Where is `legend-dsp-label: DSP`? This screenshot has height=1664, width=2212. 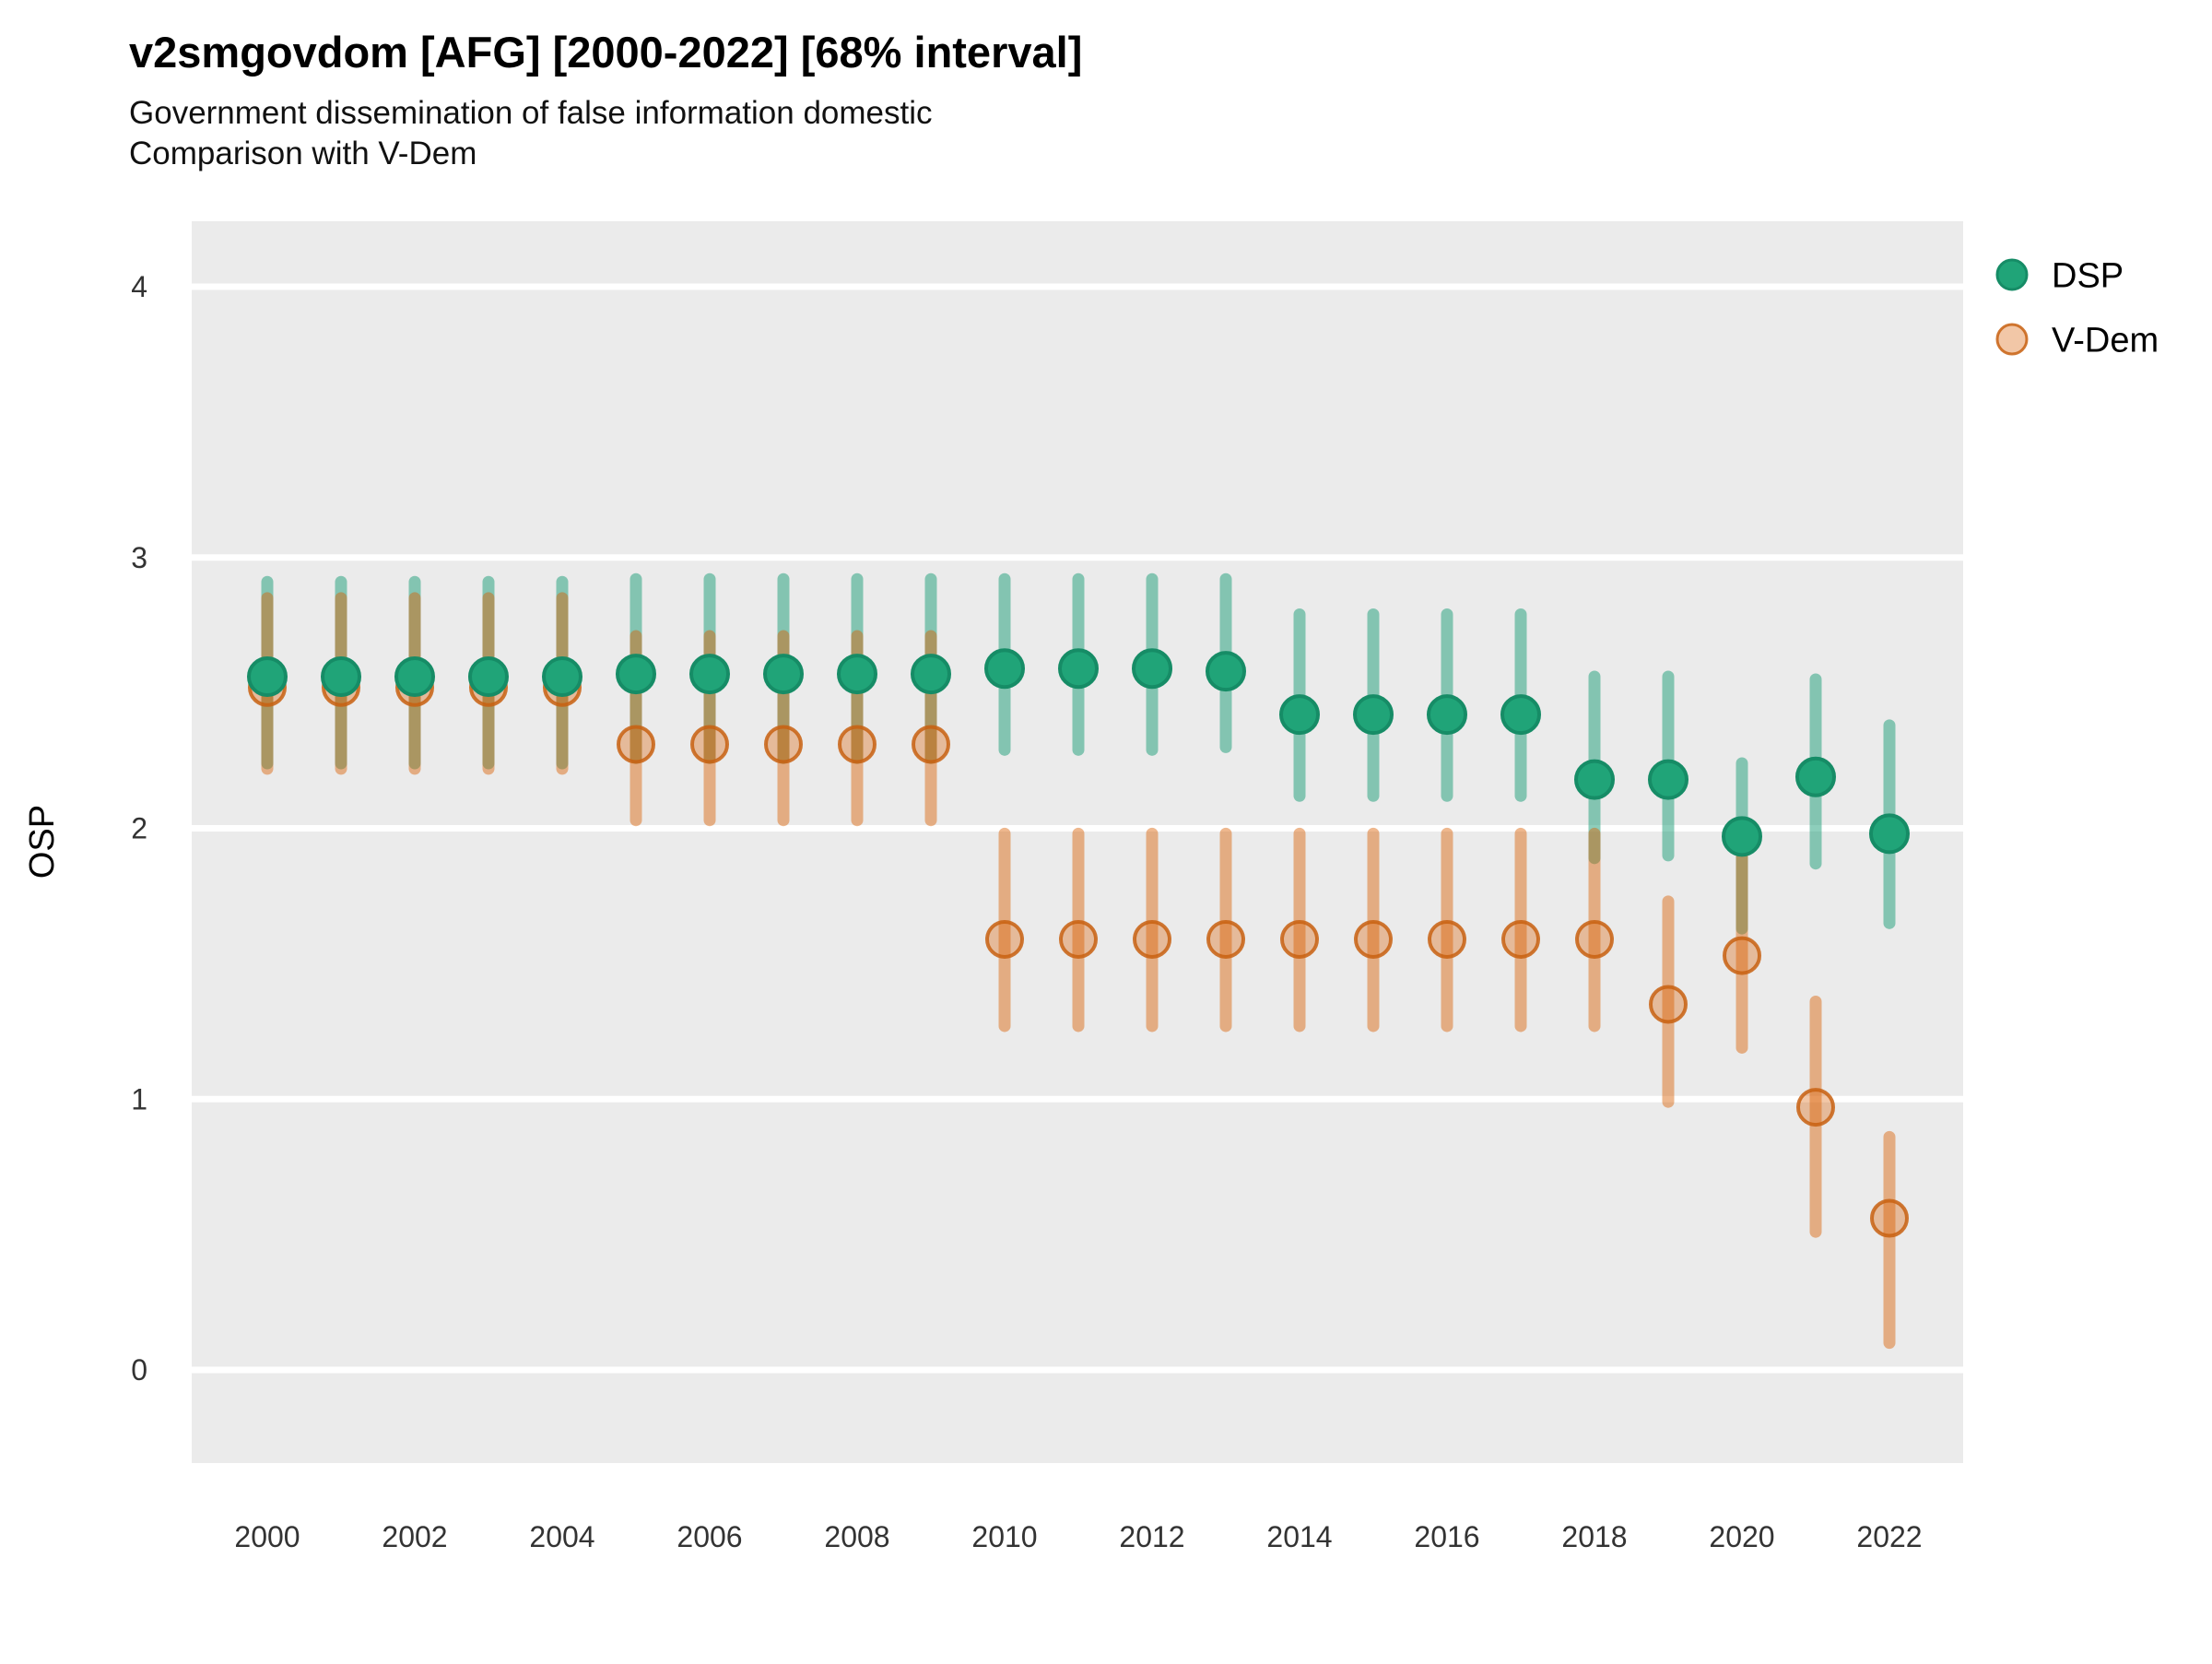
legend-dsp-label: DSP is located at coordinates (2088, 275).